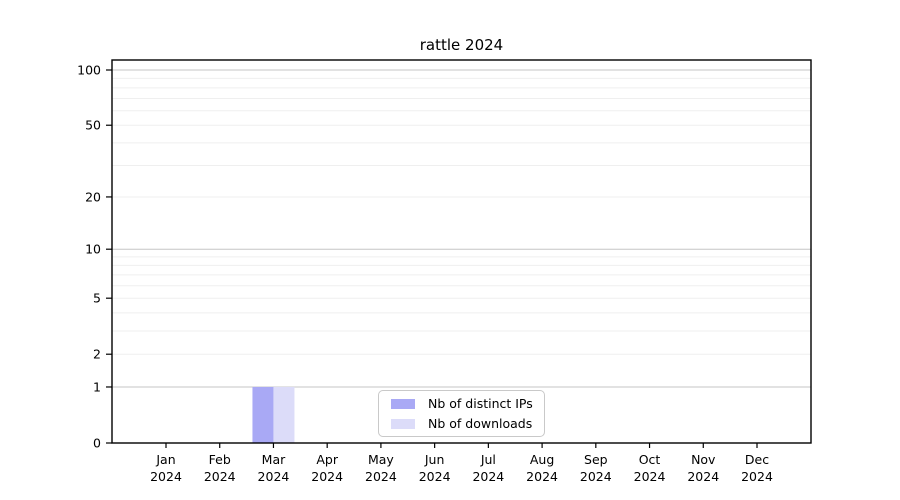 The height and width of the screenshot is (500, 900). What do you see at coordinates (596, 459) in the screenshot?
I see `x-tick-label-month: Sep` at bounding box center [596, 459].